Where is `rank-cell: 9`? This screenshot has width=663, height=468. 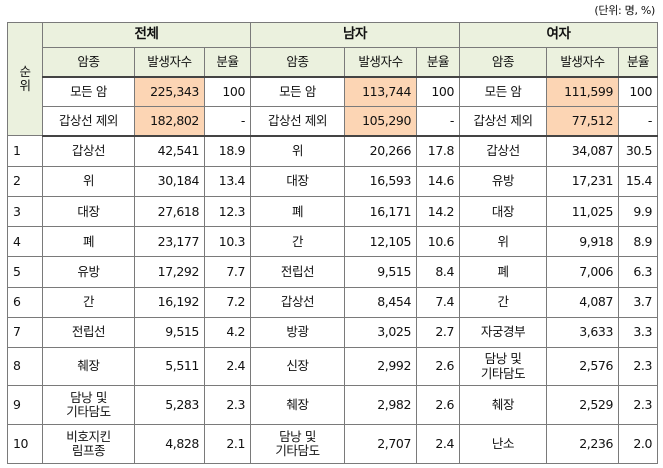
rank-cell: 9 is located at coordinates (25, 405).